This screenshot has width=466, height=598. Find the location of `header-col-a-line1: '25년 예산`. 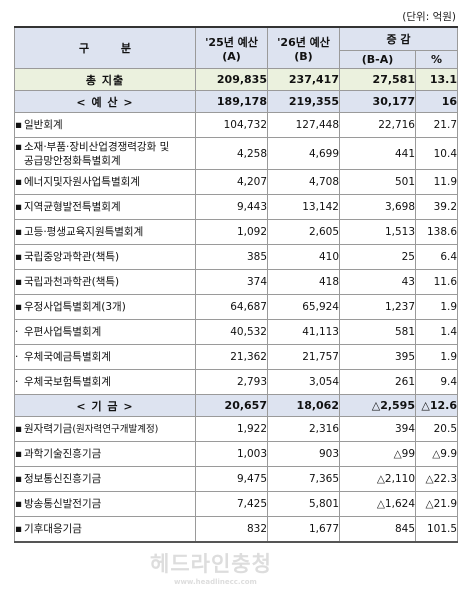

header-col-a-line1: '25년 예산 is located at coordinates (231, 42).